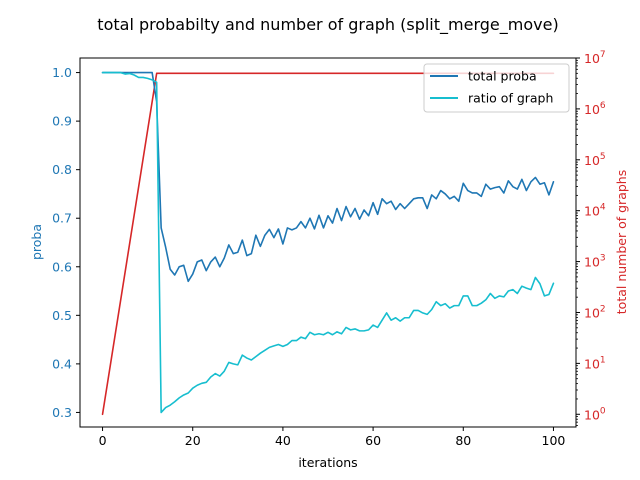 This screenshot has width=640, height=480. Describe the element at coordinates (595, 211) in the screenshot. I see `y2-tick-label: 10⁴` at that location.